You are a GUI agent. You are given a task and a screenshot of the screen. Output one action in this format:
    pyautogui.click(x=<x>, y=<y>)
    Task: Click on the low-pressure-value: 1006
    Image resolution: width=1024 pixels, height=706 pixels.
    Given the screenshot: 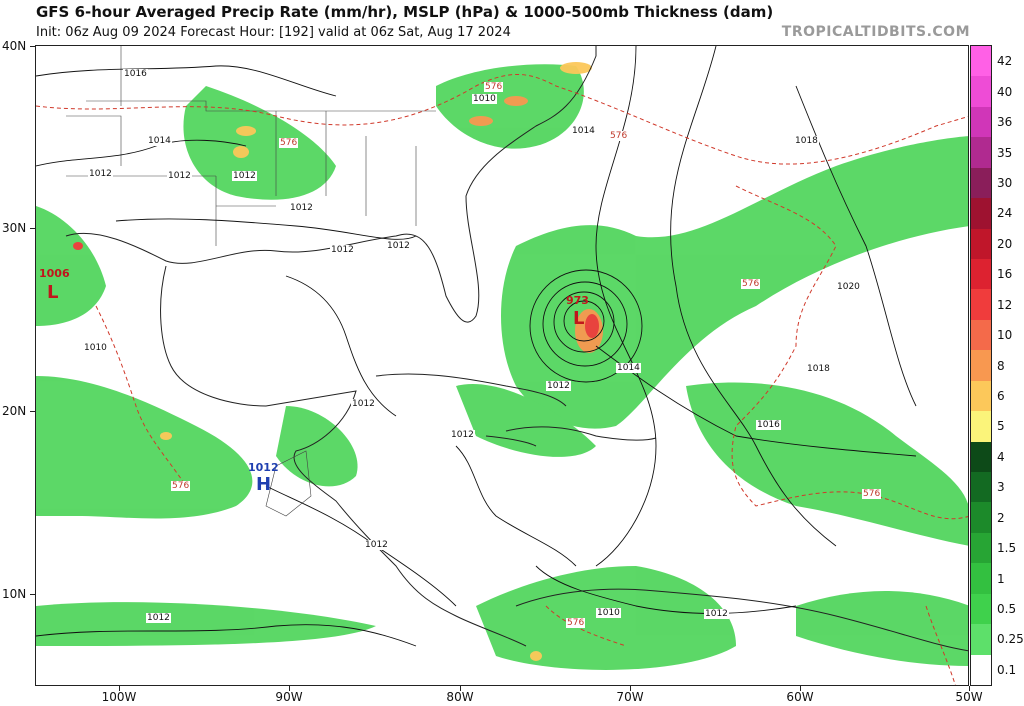 What is the action you would take?
    pyautogui.click(x=54, y=273)
    